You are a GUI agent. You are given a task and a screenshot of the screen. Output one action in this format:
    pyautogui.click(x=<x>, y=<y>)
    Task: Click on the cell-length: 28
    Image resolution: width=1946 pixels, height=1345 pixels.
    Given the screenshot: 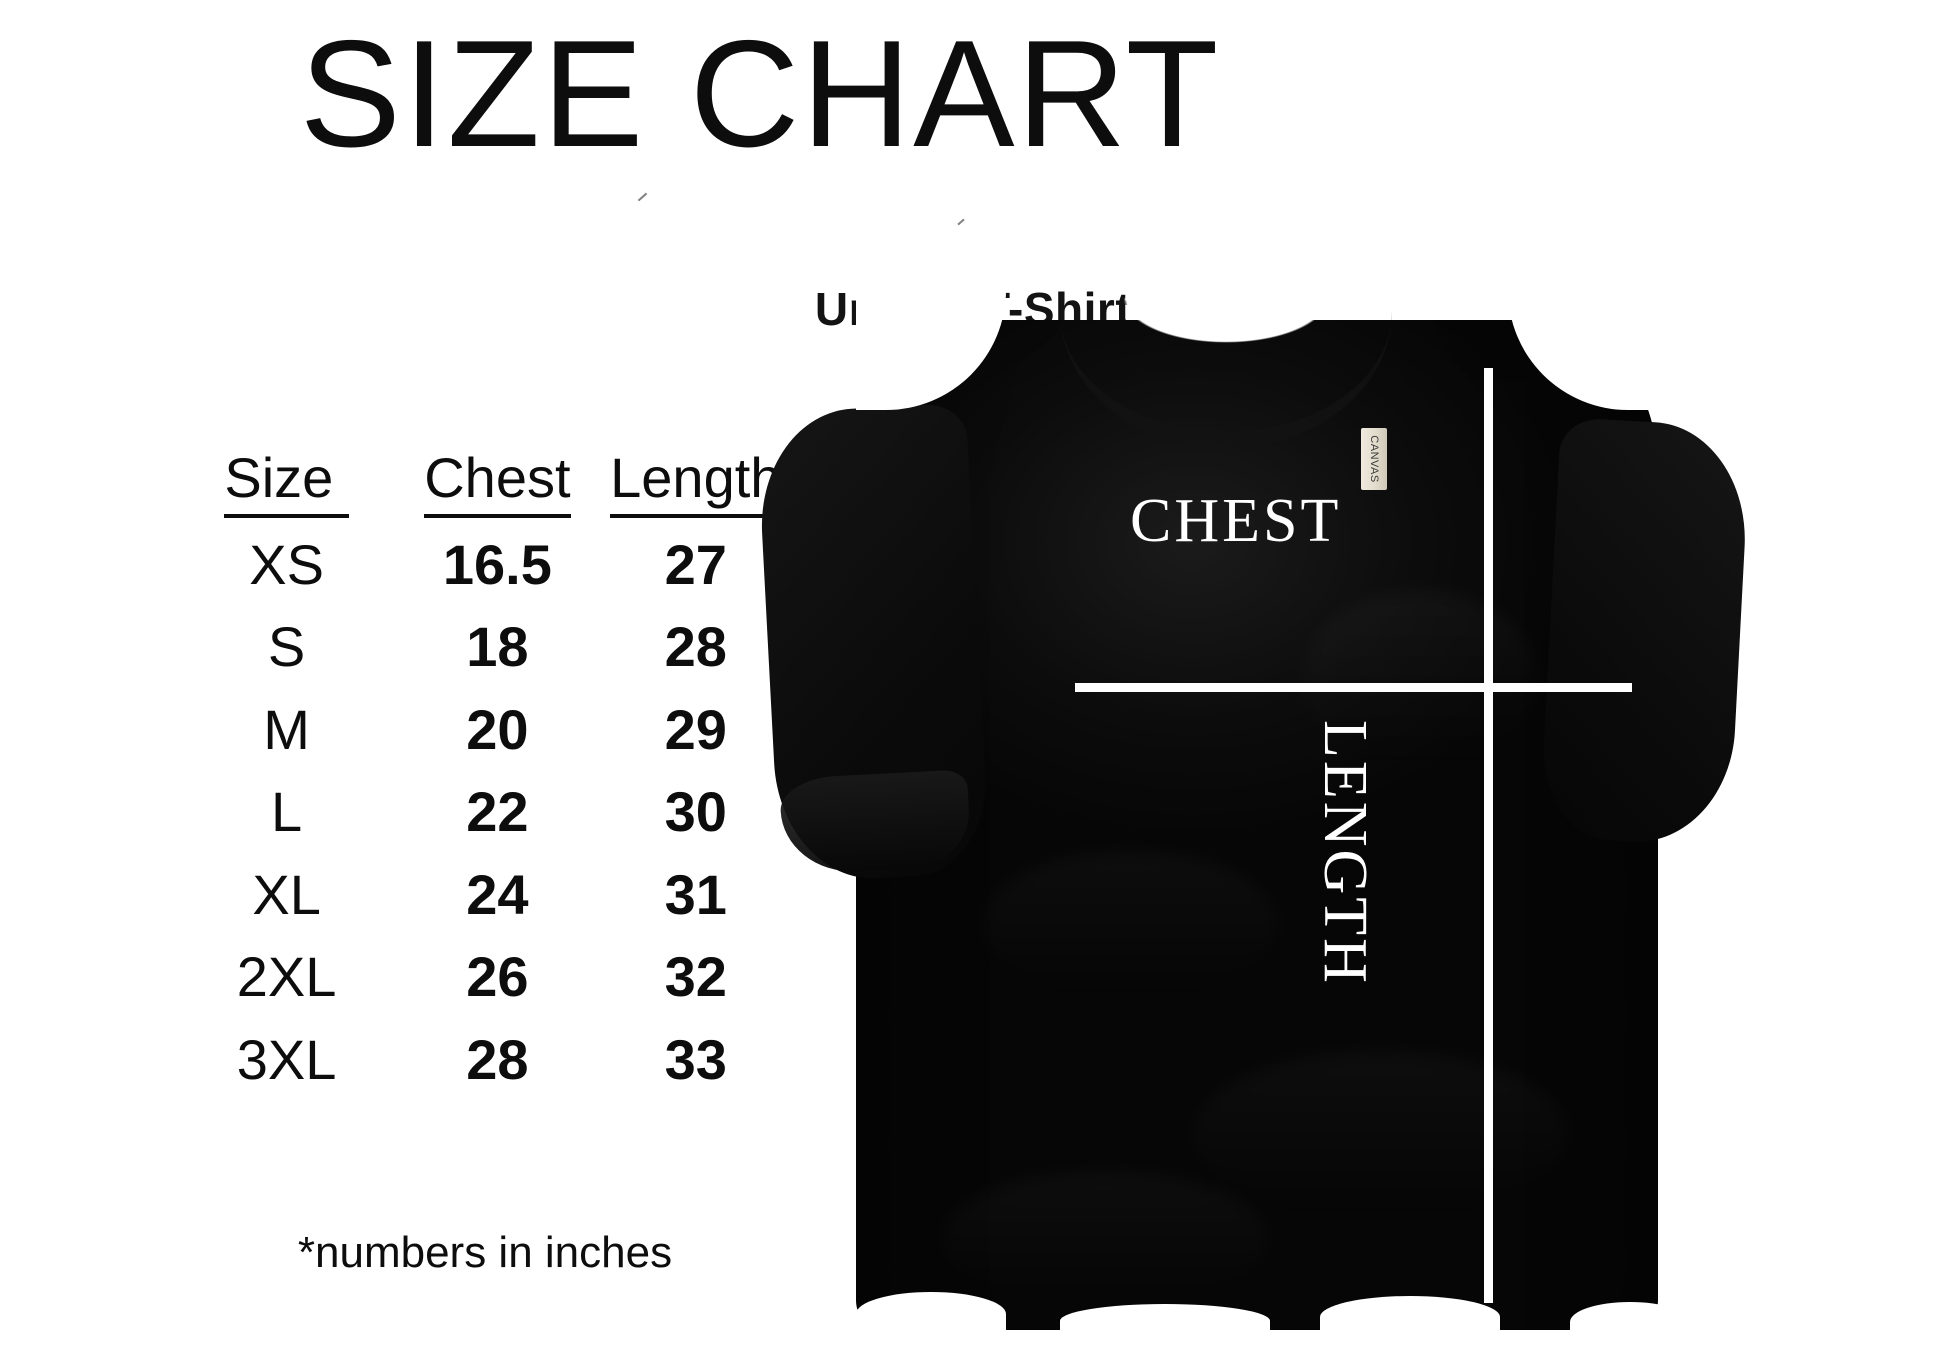 What is the action you would take?
    pyautogui.click(x=695, y=647)
    